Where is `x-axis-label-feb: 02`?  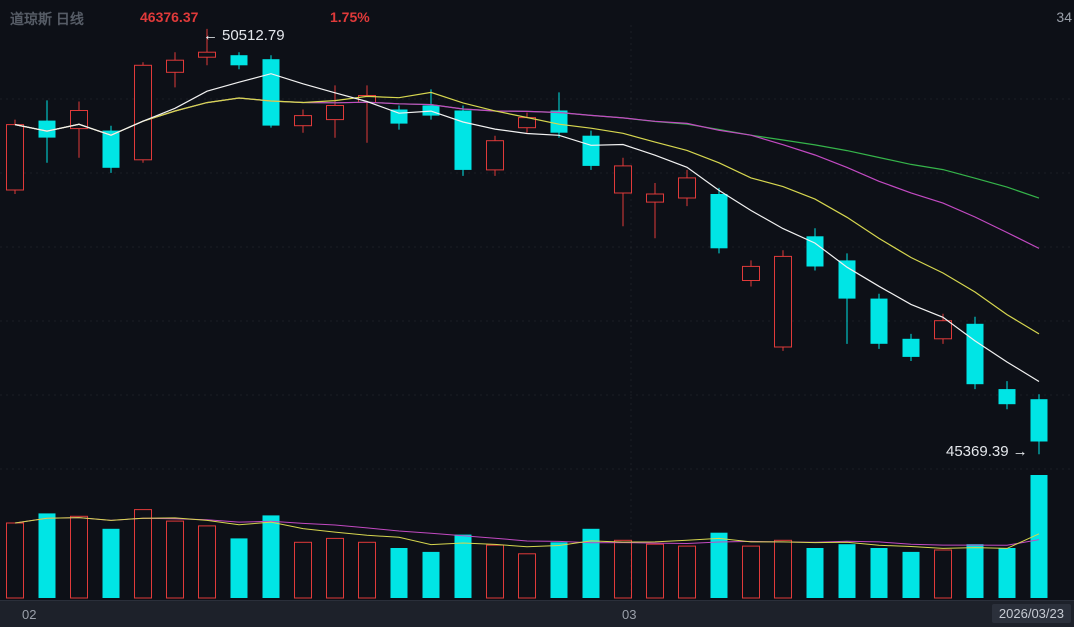
x-axis-label-feb: 02 is located at coordinates (29, 614).